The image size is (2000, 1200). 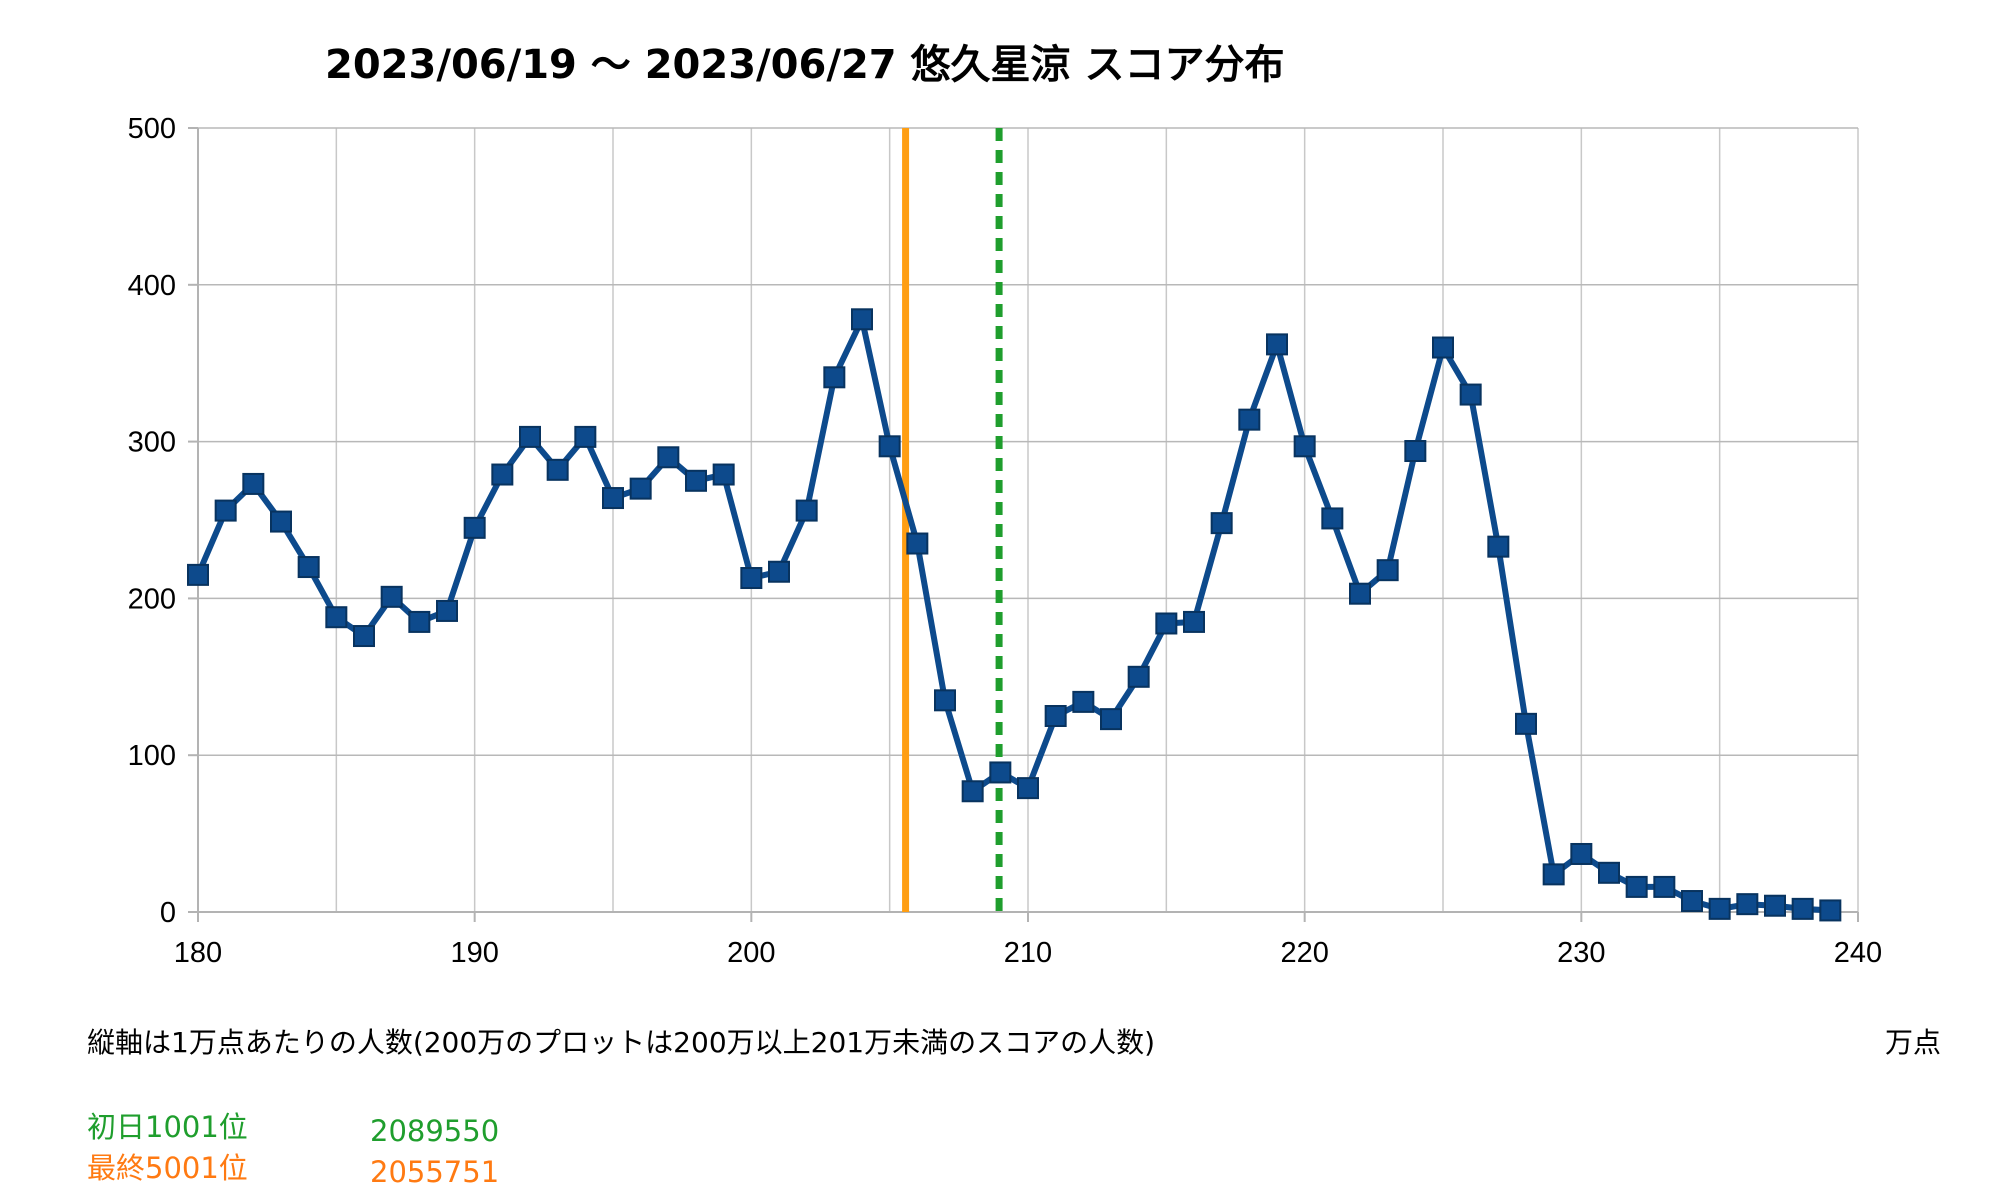 What do you see at coordinates (167, 1168) in the screenshot?
I see `legend-label: 最終5001位` at bounding box center [167, 1168].